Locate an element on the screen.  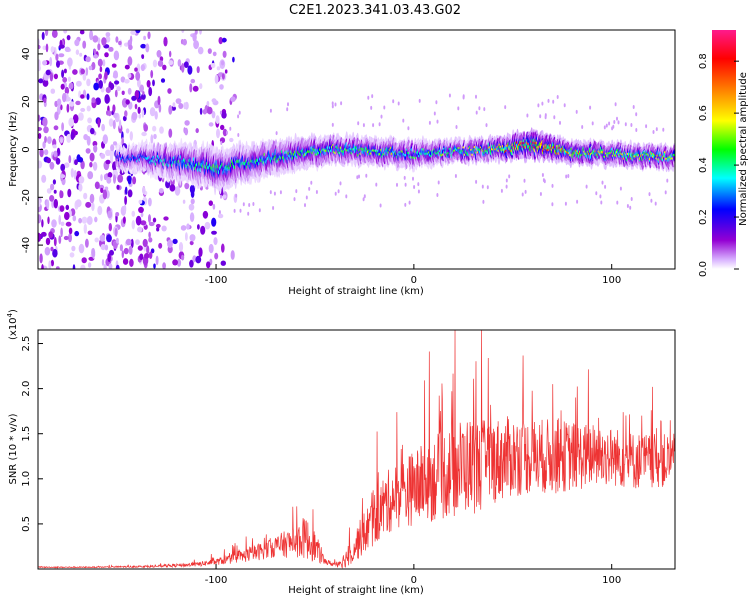
snr-x-ticks: -100 0 100 is located at coordinates (413, 575).